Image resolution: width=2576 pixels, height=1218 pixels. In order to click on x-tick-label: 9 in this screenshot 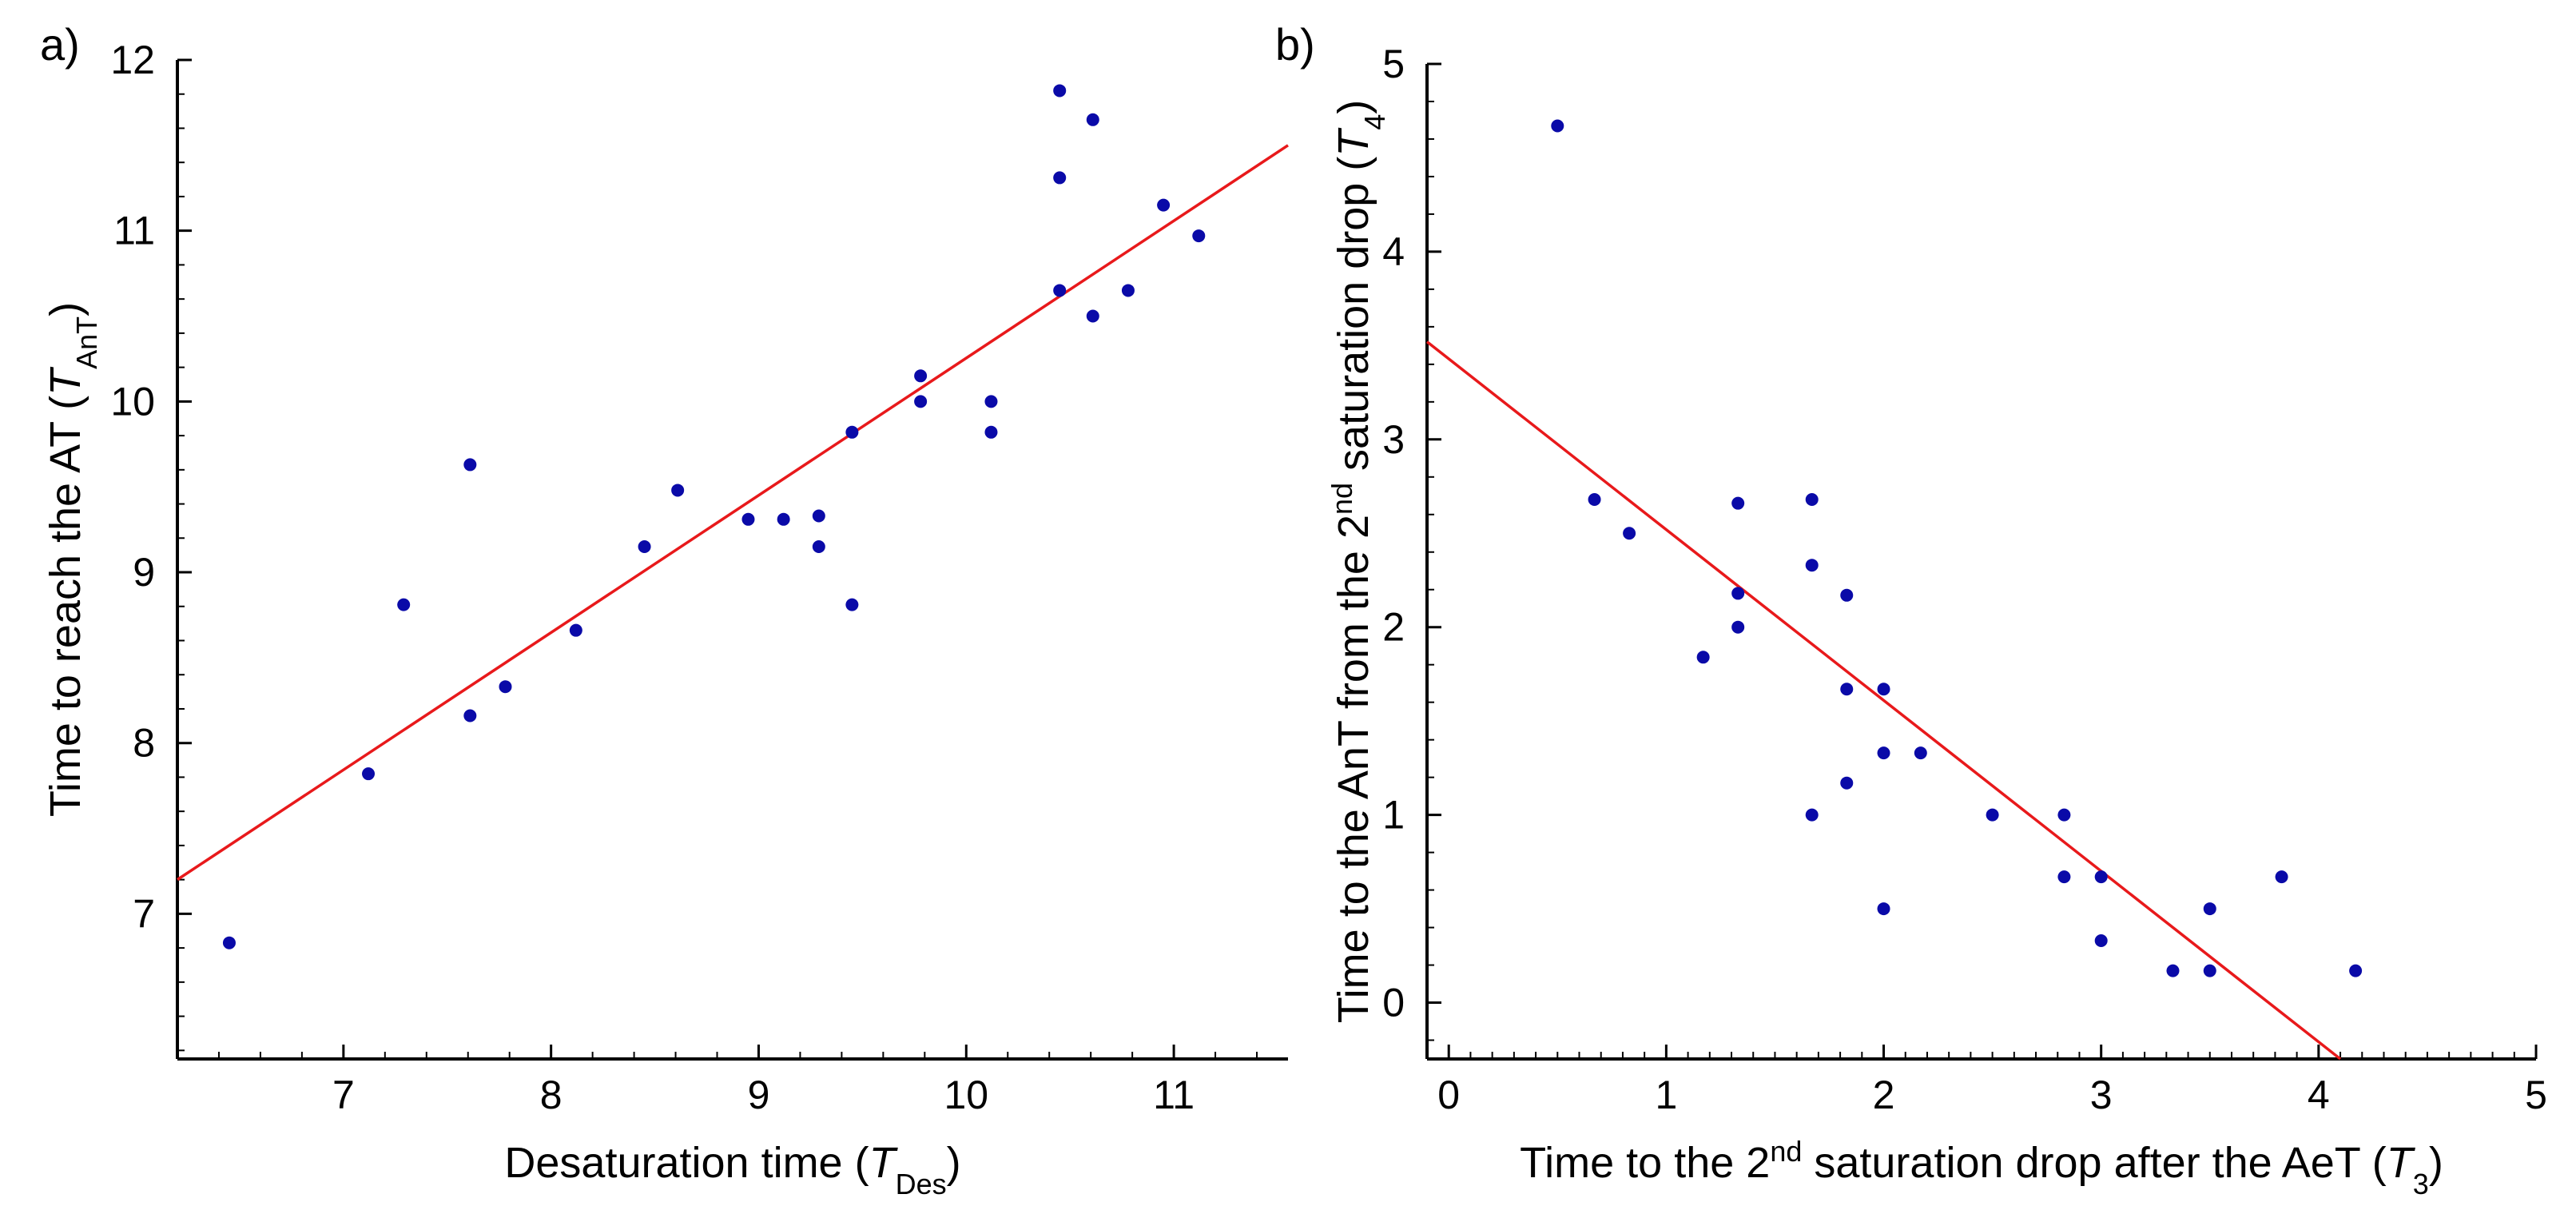, I will do `click(759, 1095)`.